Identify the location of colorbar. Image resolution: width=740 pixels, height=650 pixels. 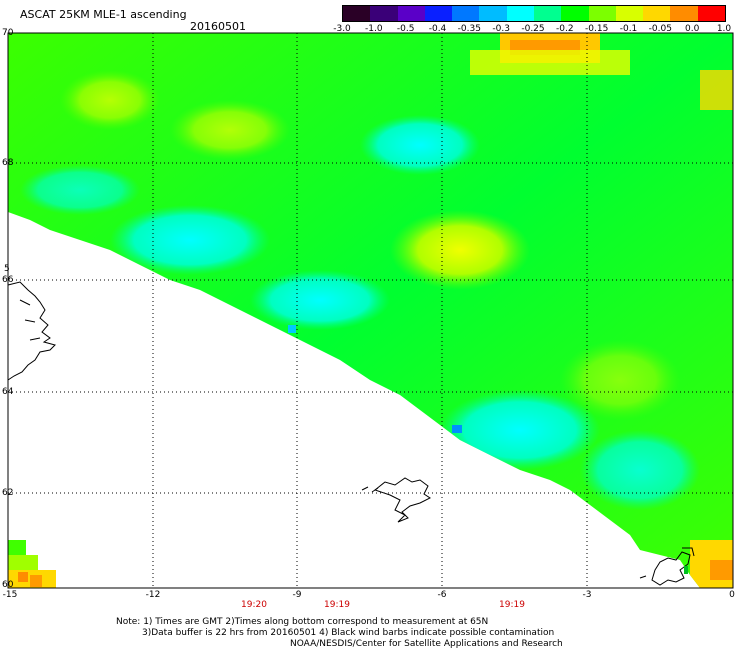
(534, 13).